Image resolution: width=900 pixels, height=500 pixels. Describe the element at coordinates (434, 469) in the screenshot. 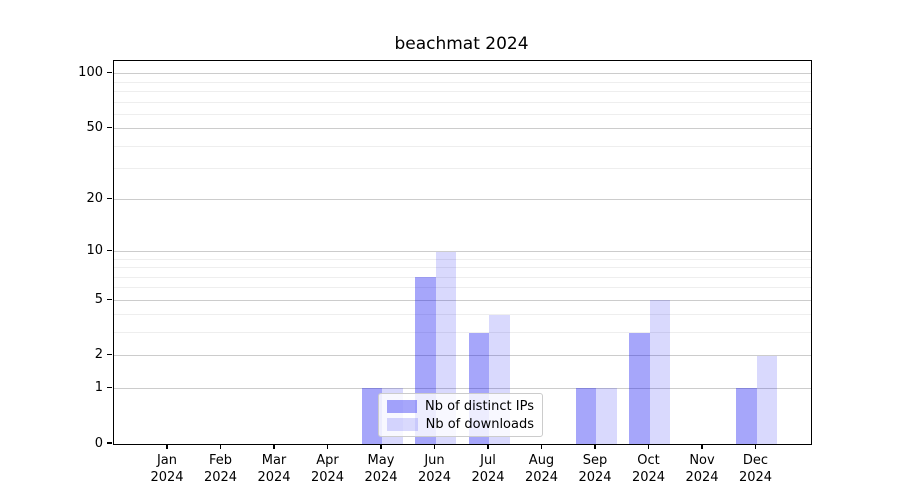

I see `x-tick-label: Jun 2024` at that location.